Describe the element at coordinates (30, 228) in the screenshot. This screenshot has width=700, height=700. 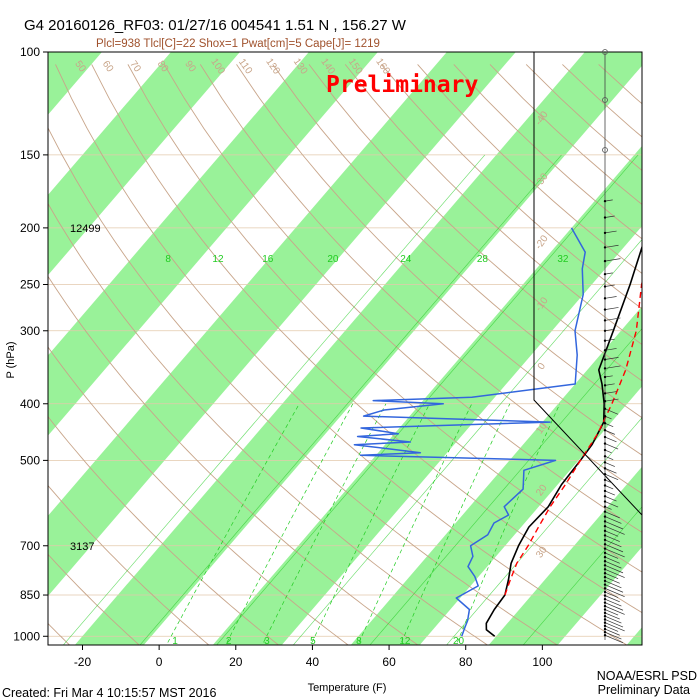
I see `y-tick-label: 200` at that location.